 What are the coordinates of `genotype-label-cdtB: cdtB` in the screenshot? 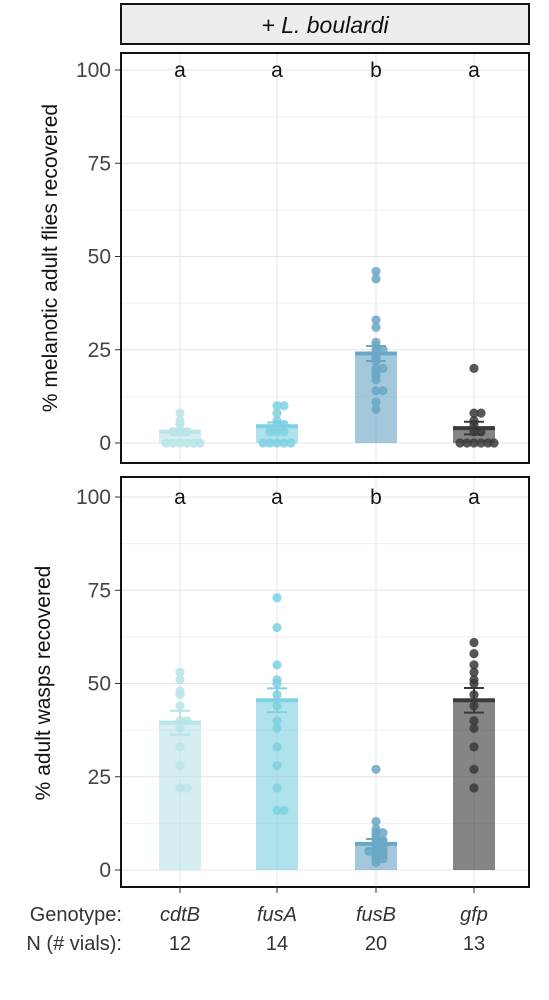 It's located at (180, 915).